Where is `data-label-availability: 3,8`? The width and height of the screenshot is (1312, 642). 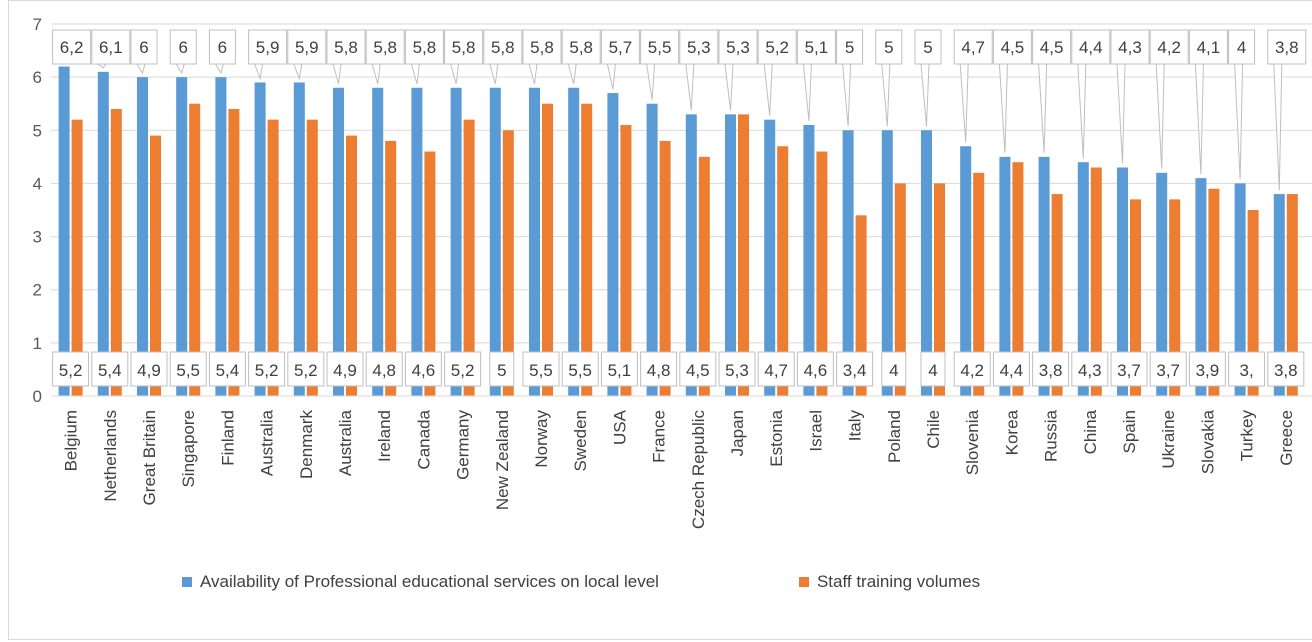
data-label-availability: 3,8 is located at coordinates (1287, 47).